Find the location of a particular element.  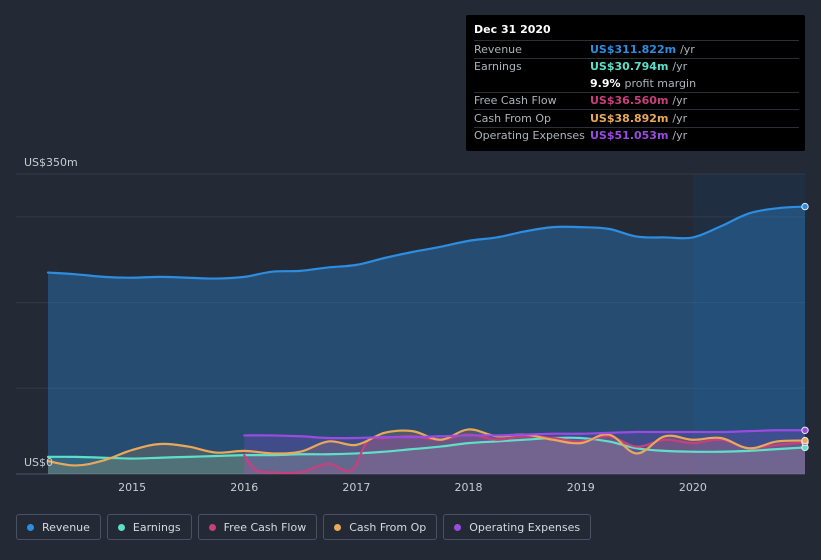

tooltip-row-fcf: Free Cash Flow US$36.560m /yr is located at coordinates (636, 100).